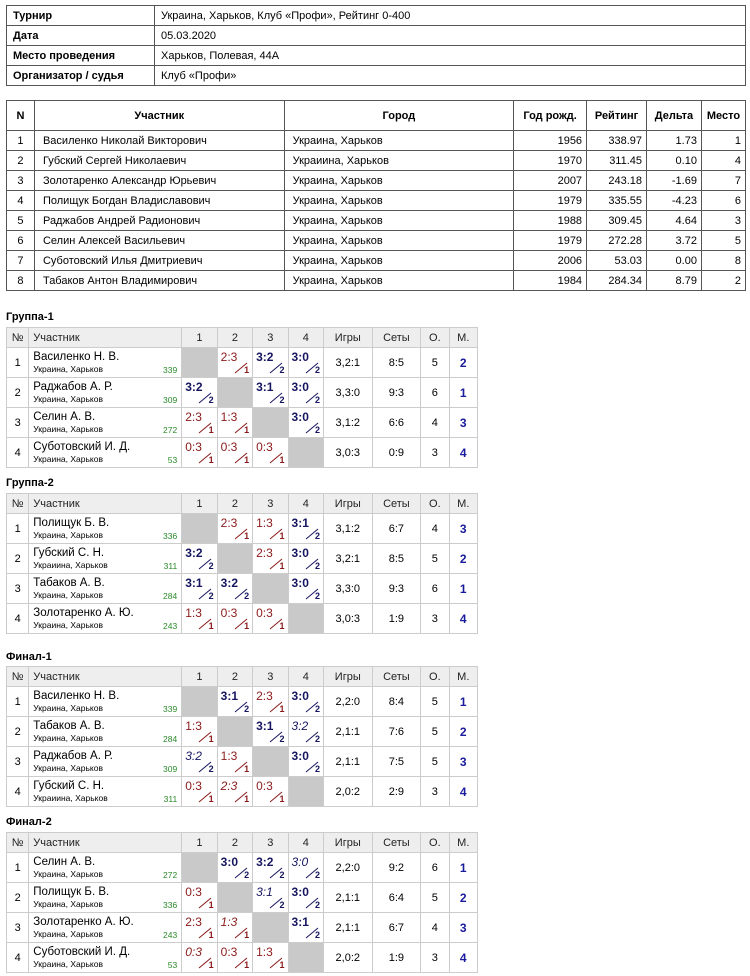 This screenshot has width=750, height=976. I want to click on table-cell: 7, so click(723, 180).